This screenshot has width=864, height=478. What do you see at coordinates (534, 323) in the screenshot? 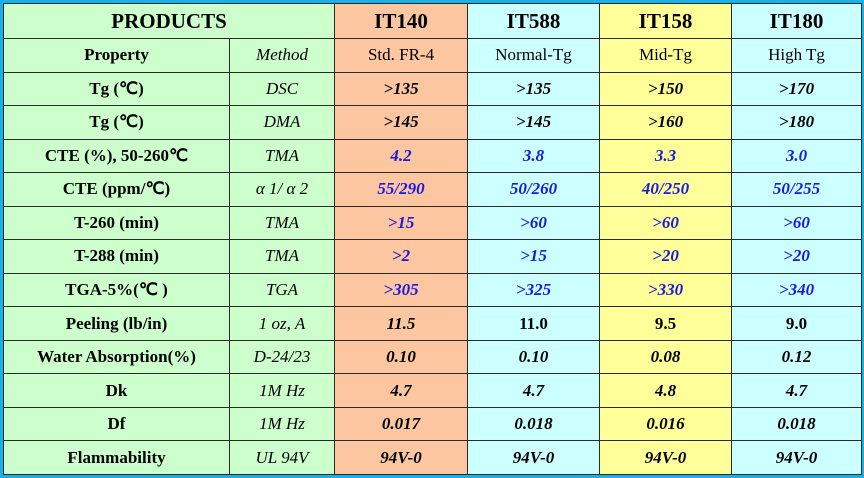
I see `value-cell: 11.0` at bounding box center [534, 323].